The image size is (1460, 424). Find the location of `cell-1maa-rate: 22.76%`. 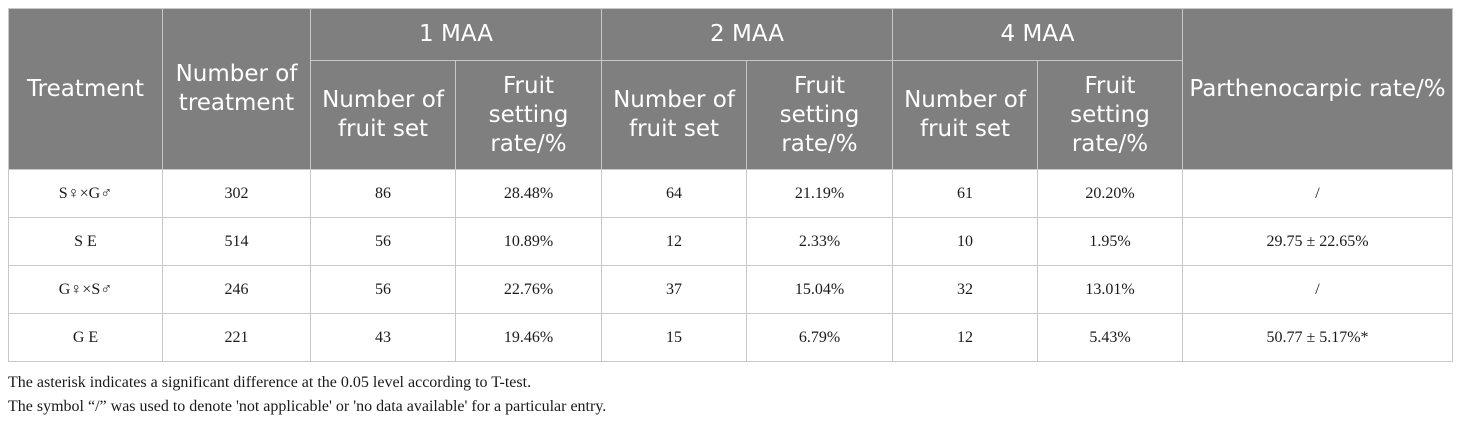

cell-1maa-rate: 22.76% is located at coordinates (528, 289).